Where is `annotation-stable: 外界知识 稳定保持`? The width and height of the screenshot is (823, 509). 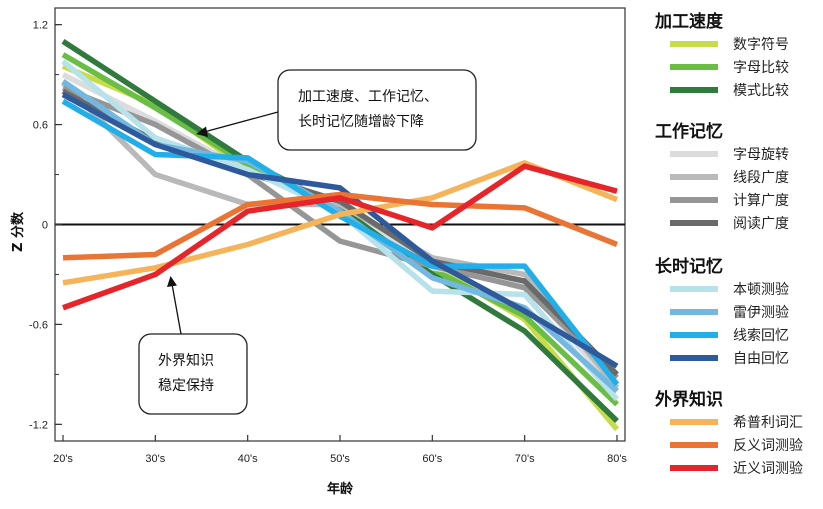
annotation-stable: 外界知识 稳定保持 is located at coordinates (193, 345).